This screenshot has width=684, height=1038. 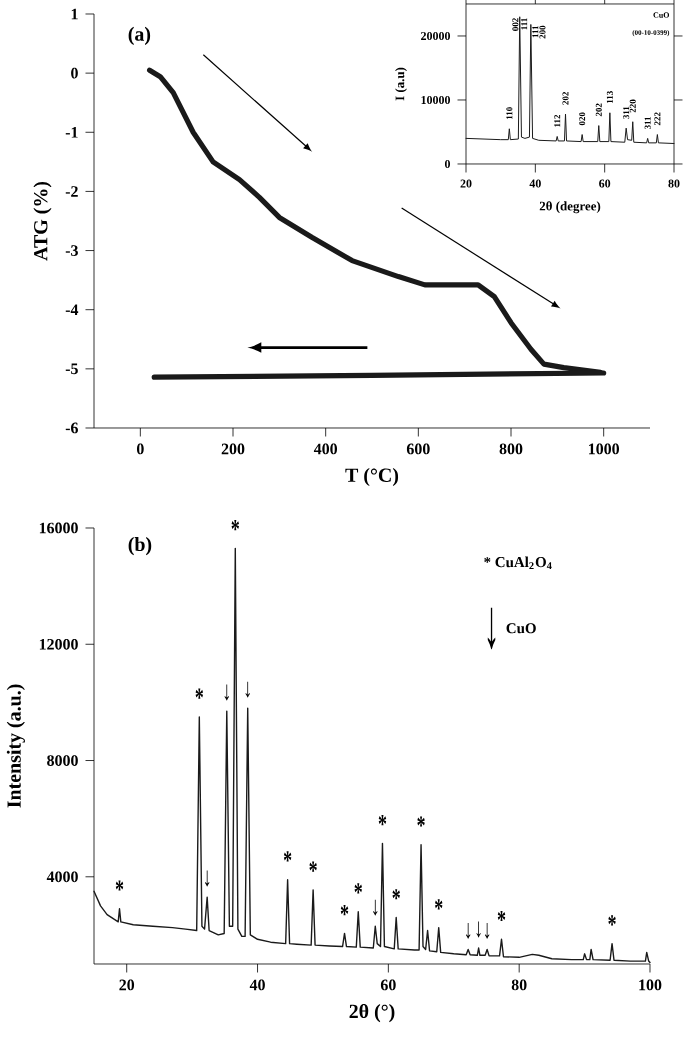 What do you see at coordinates (372, 477) in the screenshot?
I see `x-axis-title: T (°C)` at bounding box center [372, 477].